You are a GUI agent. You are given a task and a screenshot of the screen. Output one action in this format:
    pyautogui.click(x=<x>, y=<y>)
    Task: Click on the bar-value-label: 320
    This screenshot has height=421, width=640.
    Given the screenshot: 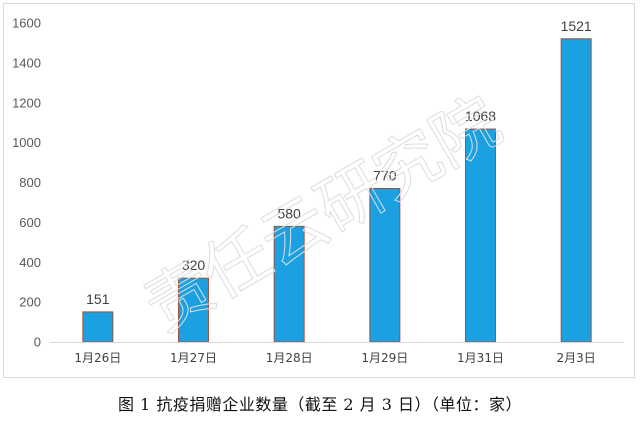 What is the action you would take?
    pyautogui.click(x=194, y=265)
    